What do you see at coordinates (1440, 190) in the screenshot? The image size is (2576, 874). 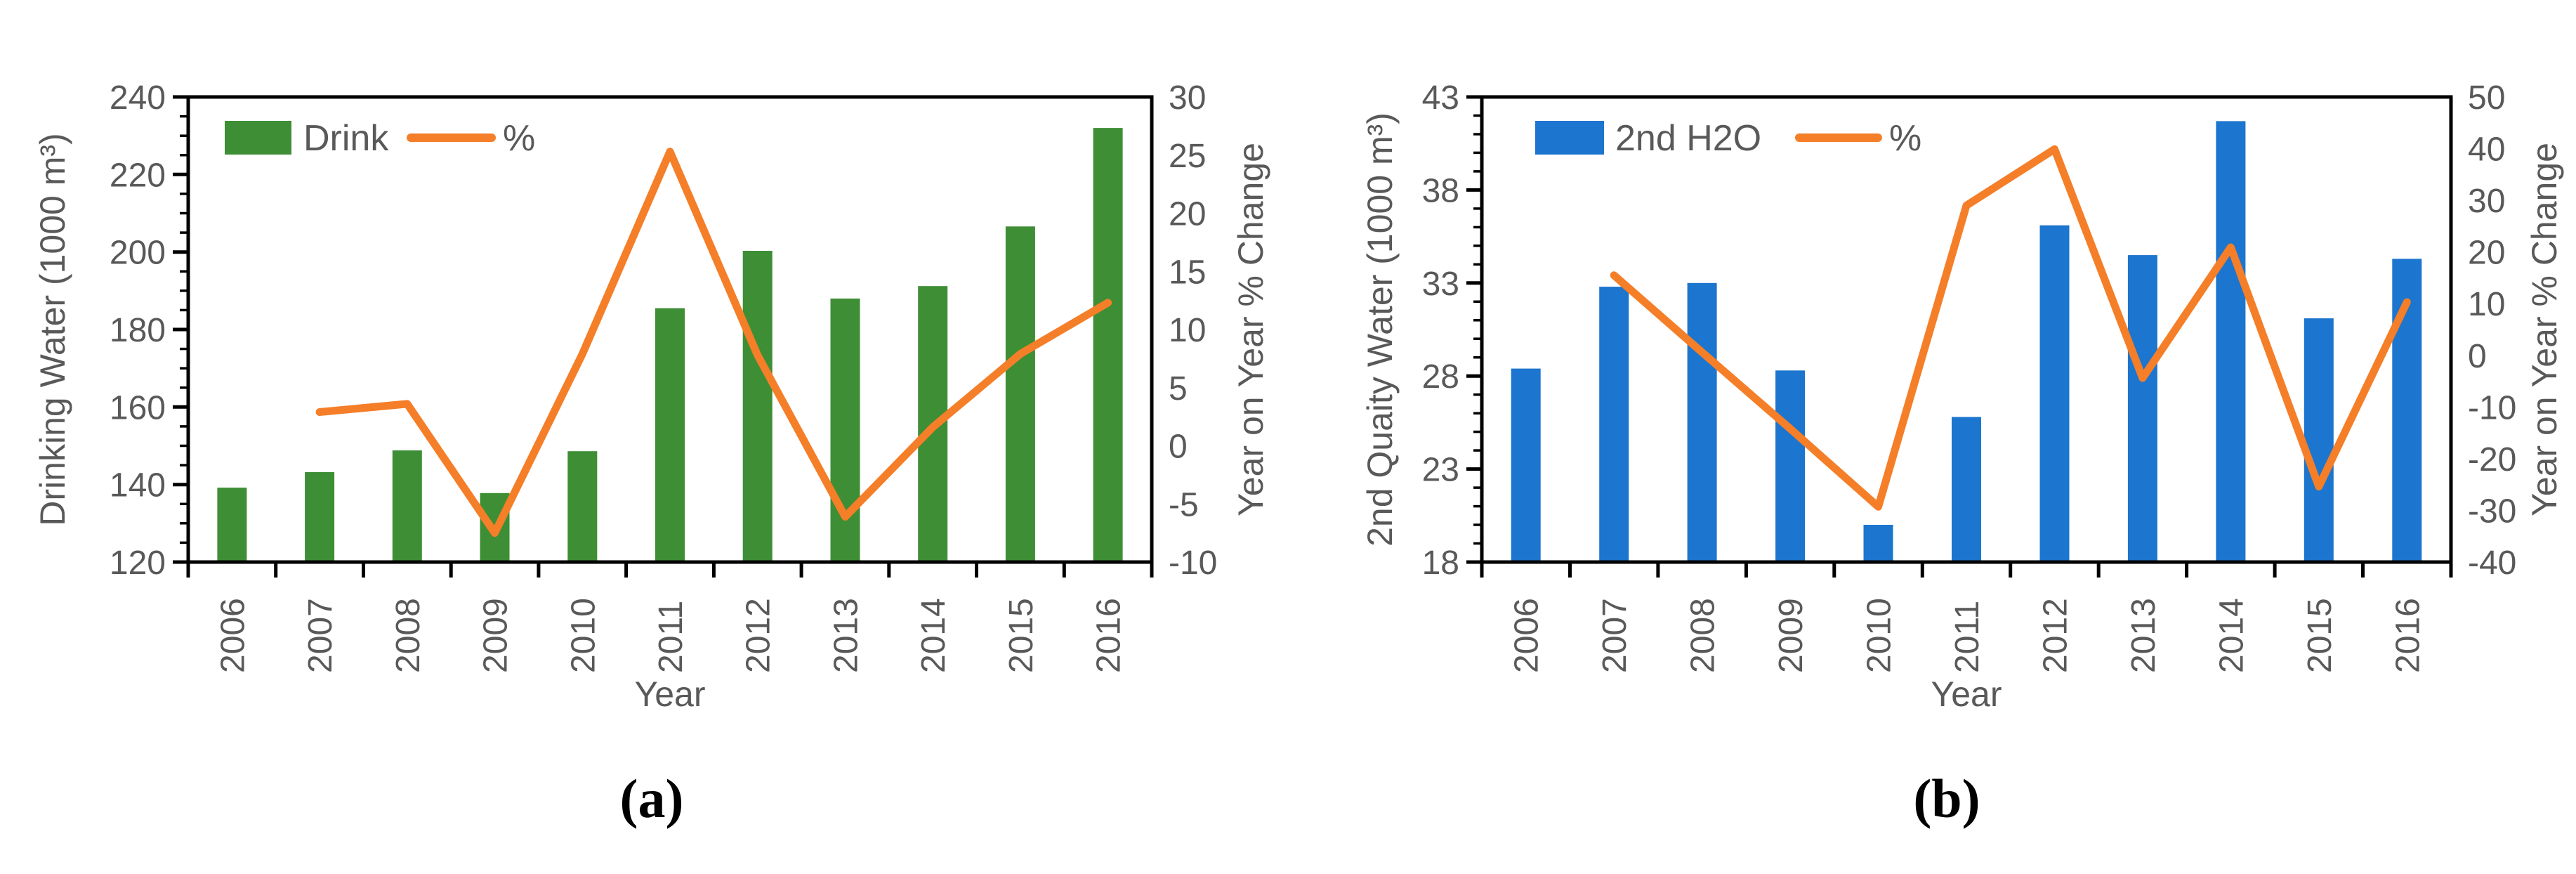 I see `y-tick-label-38: 38` at bounding box center [1440, 190].